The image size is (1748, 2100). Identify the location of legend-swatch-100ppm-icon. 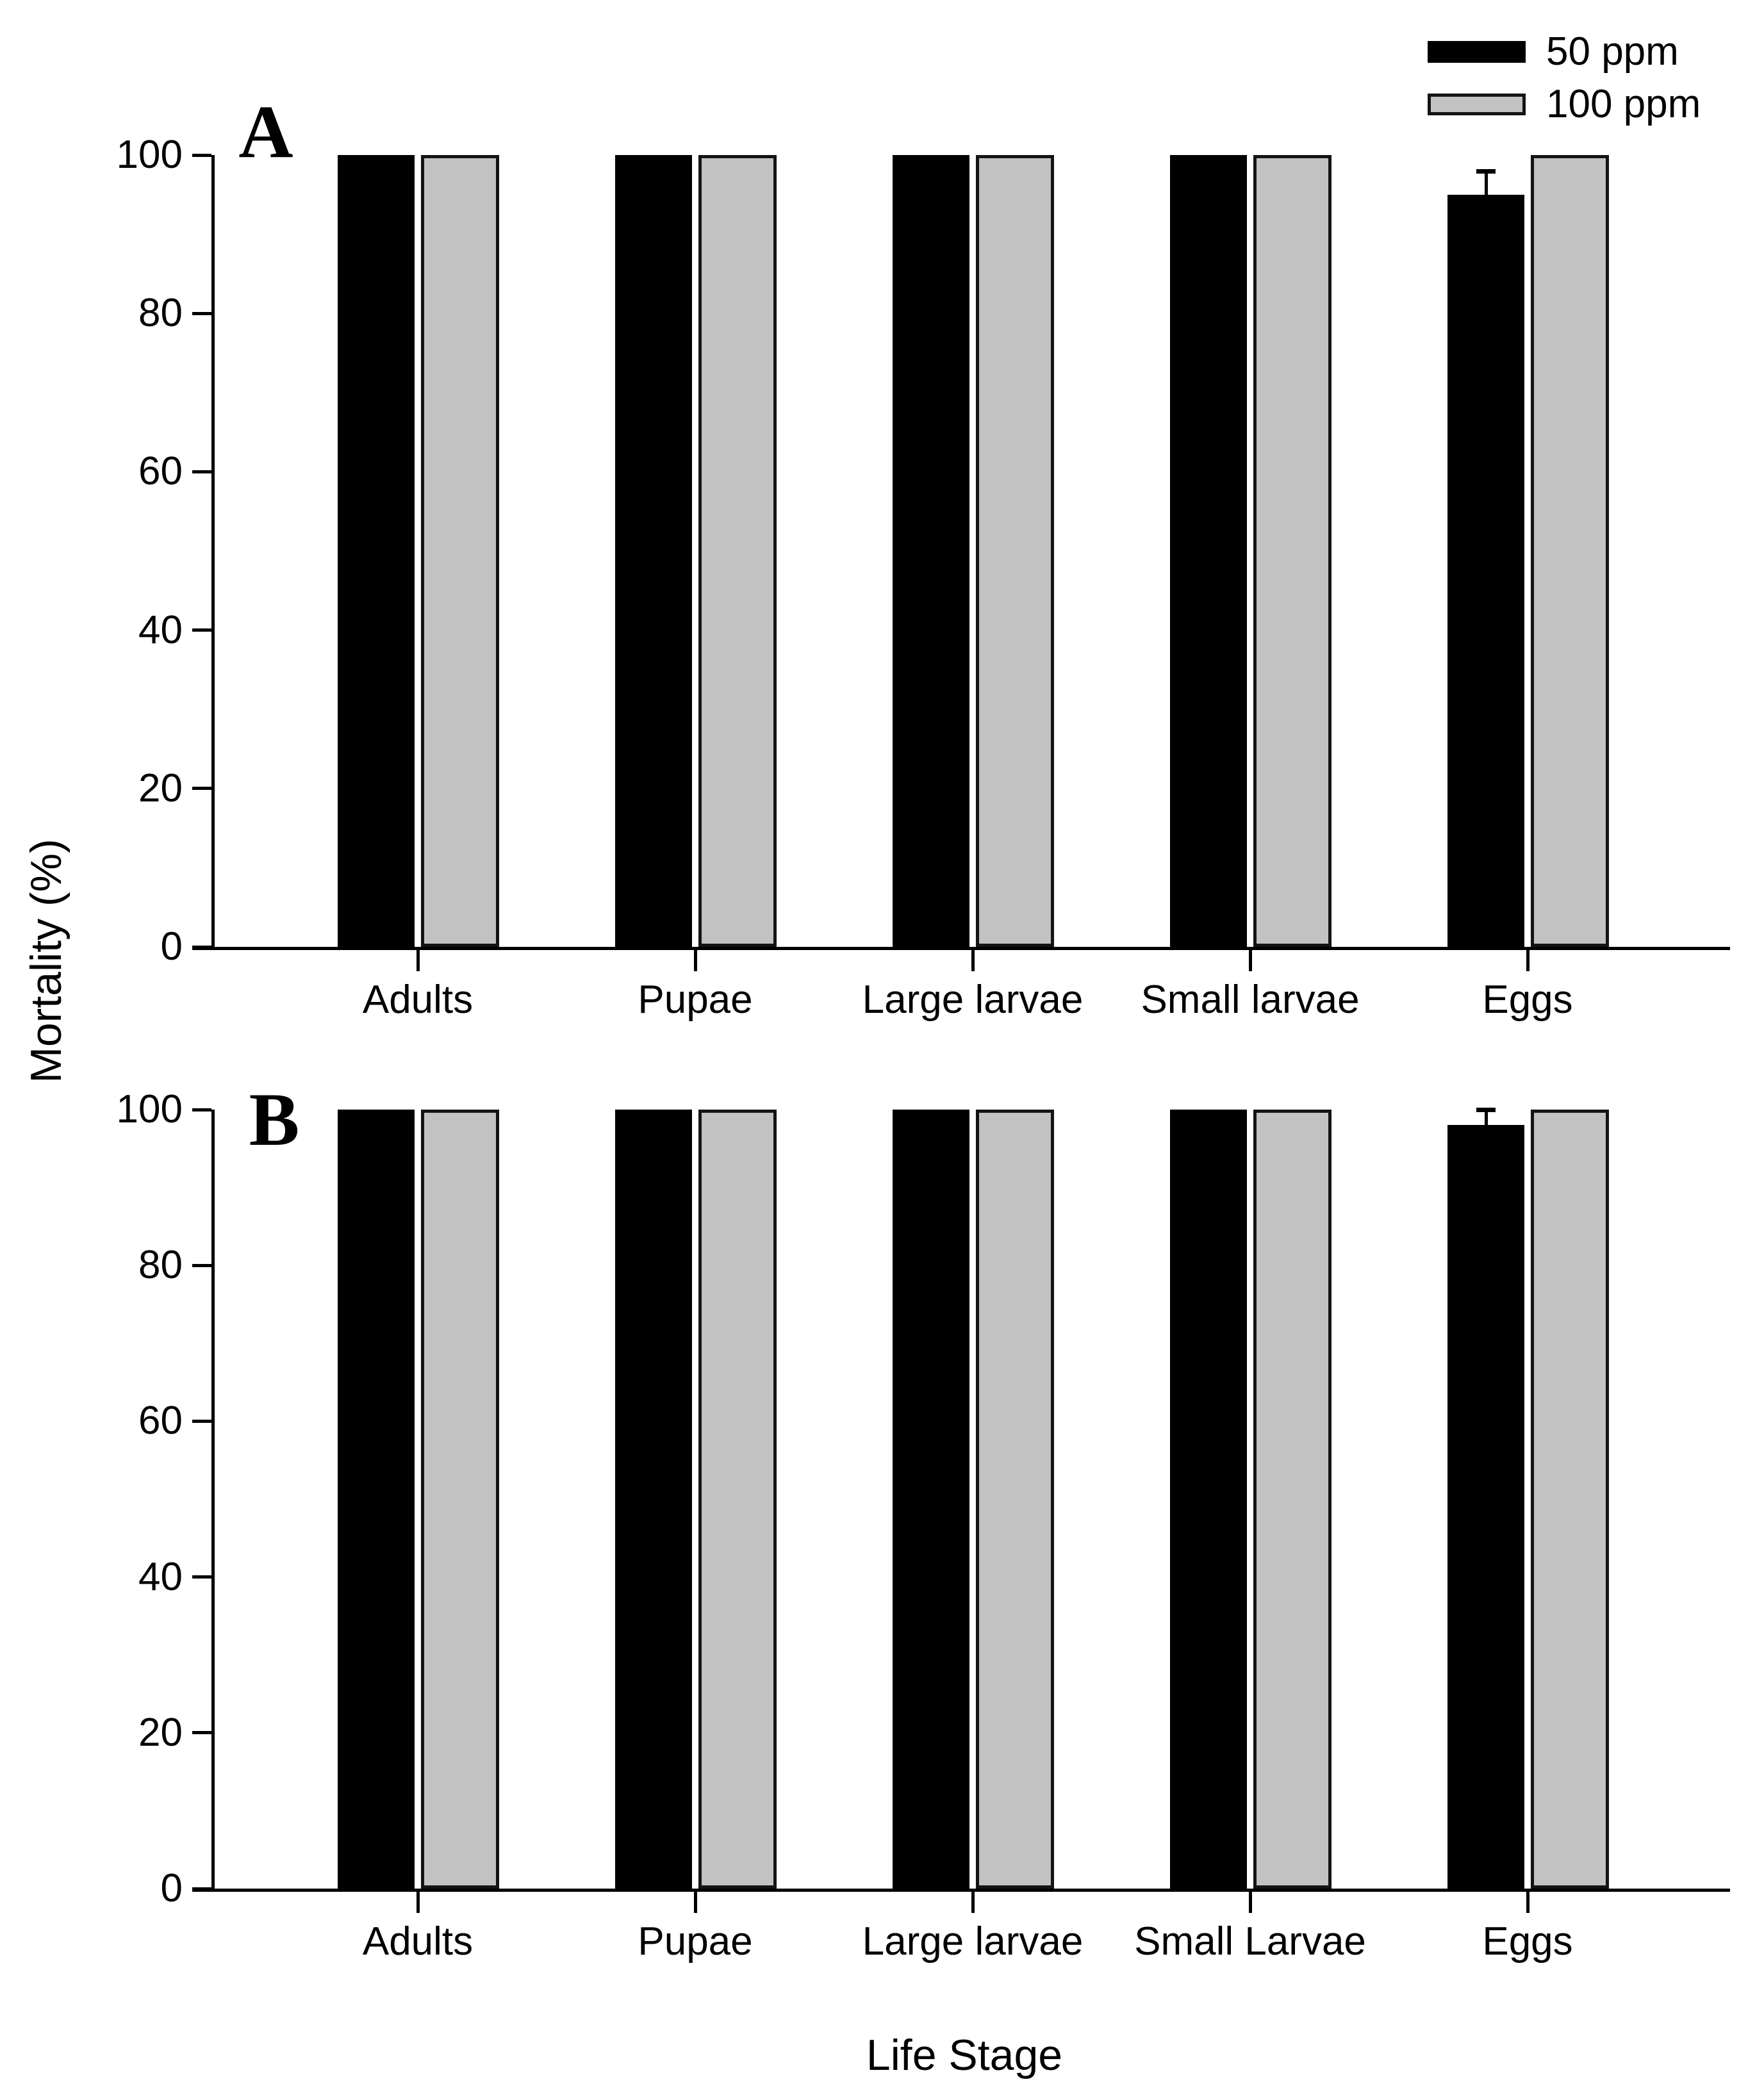
(1477, 104).